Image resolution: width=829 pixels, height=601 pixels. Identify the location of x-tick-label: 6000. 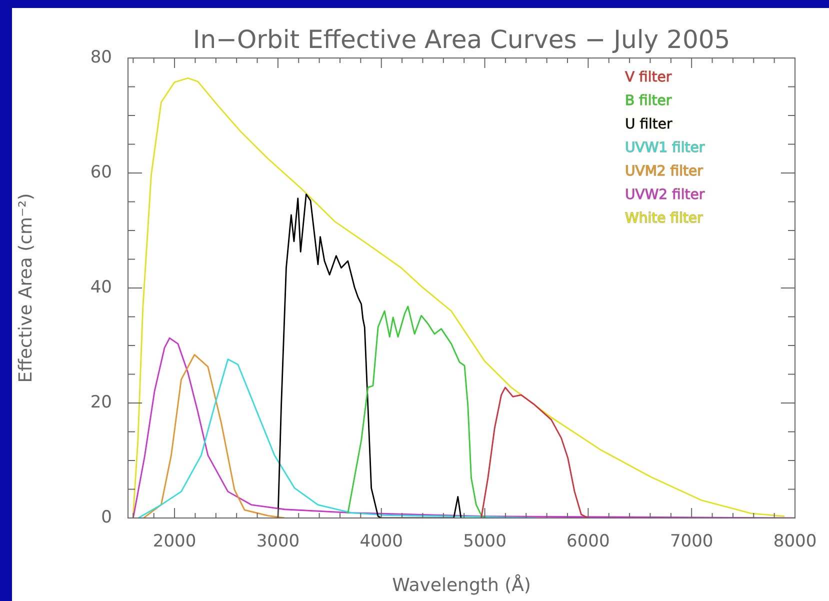
(588, 542).